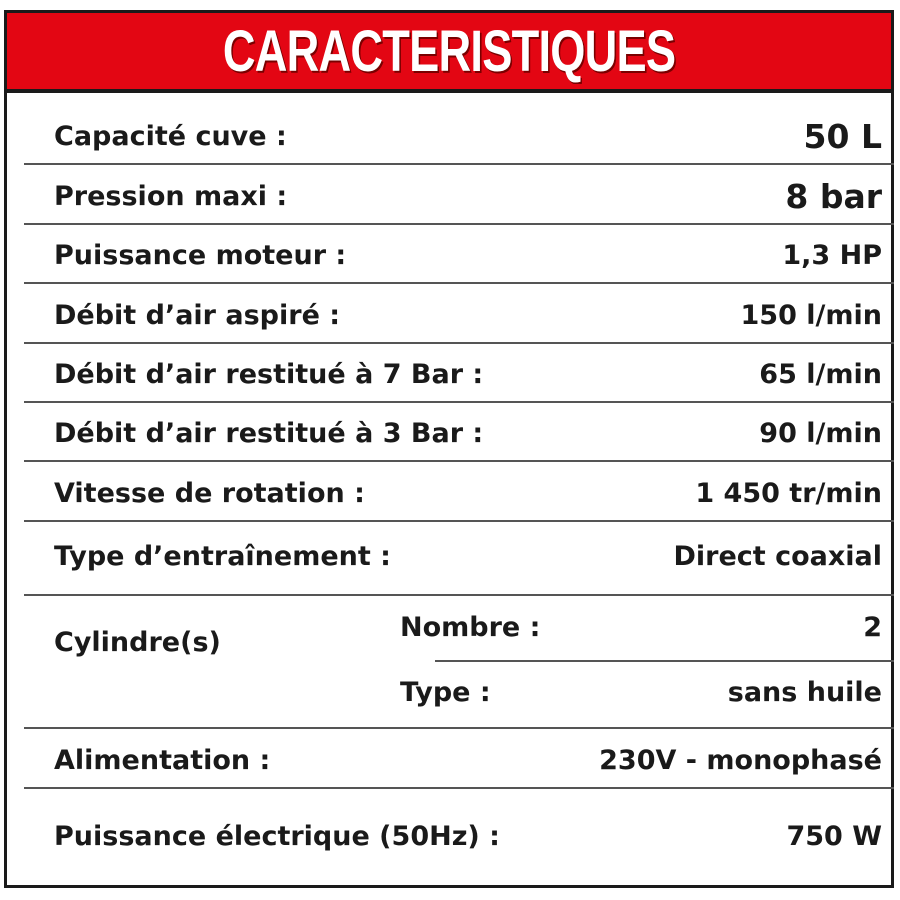  I want to click on spec-label: Débit d’air aspiré :, so click(197, 315).